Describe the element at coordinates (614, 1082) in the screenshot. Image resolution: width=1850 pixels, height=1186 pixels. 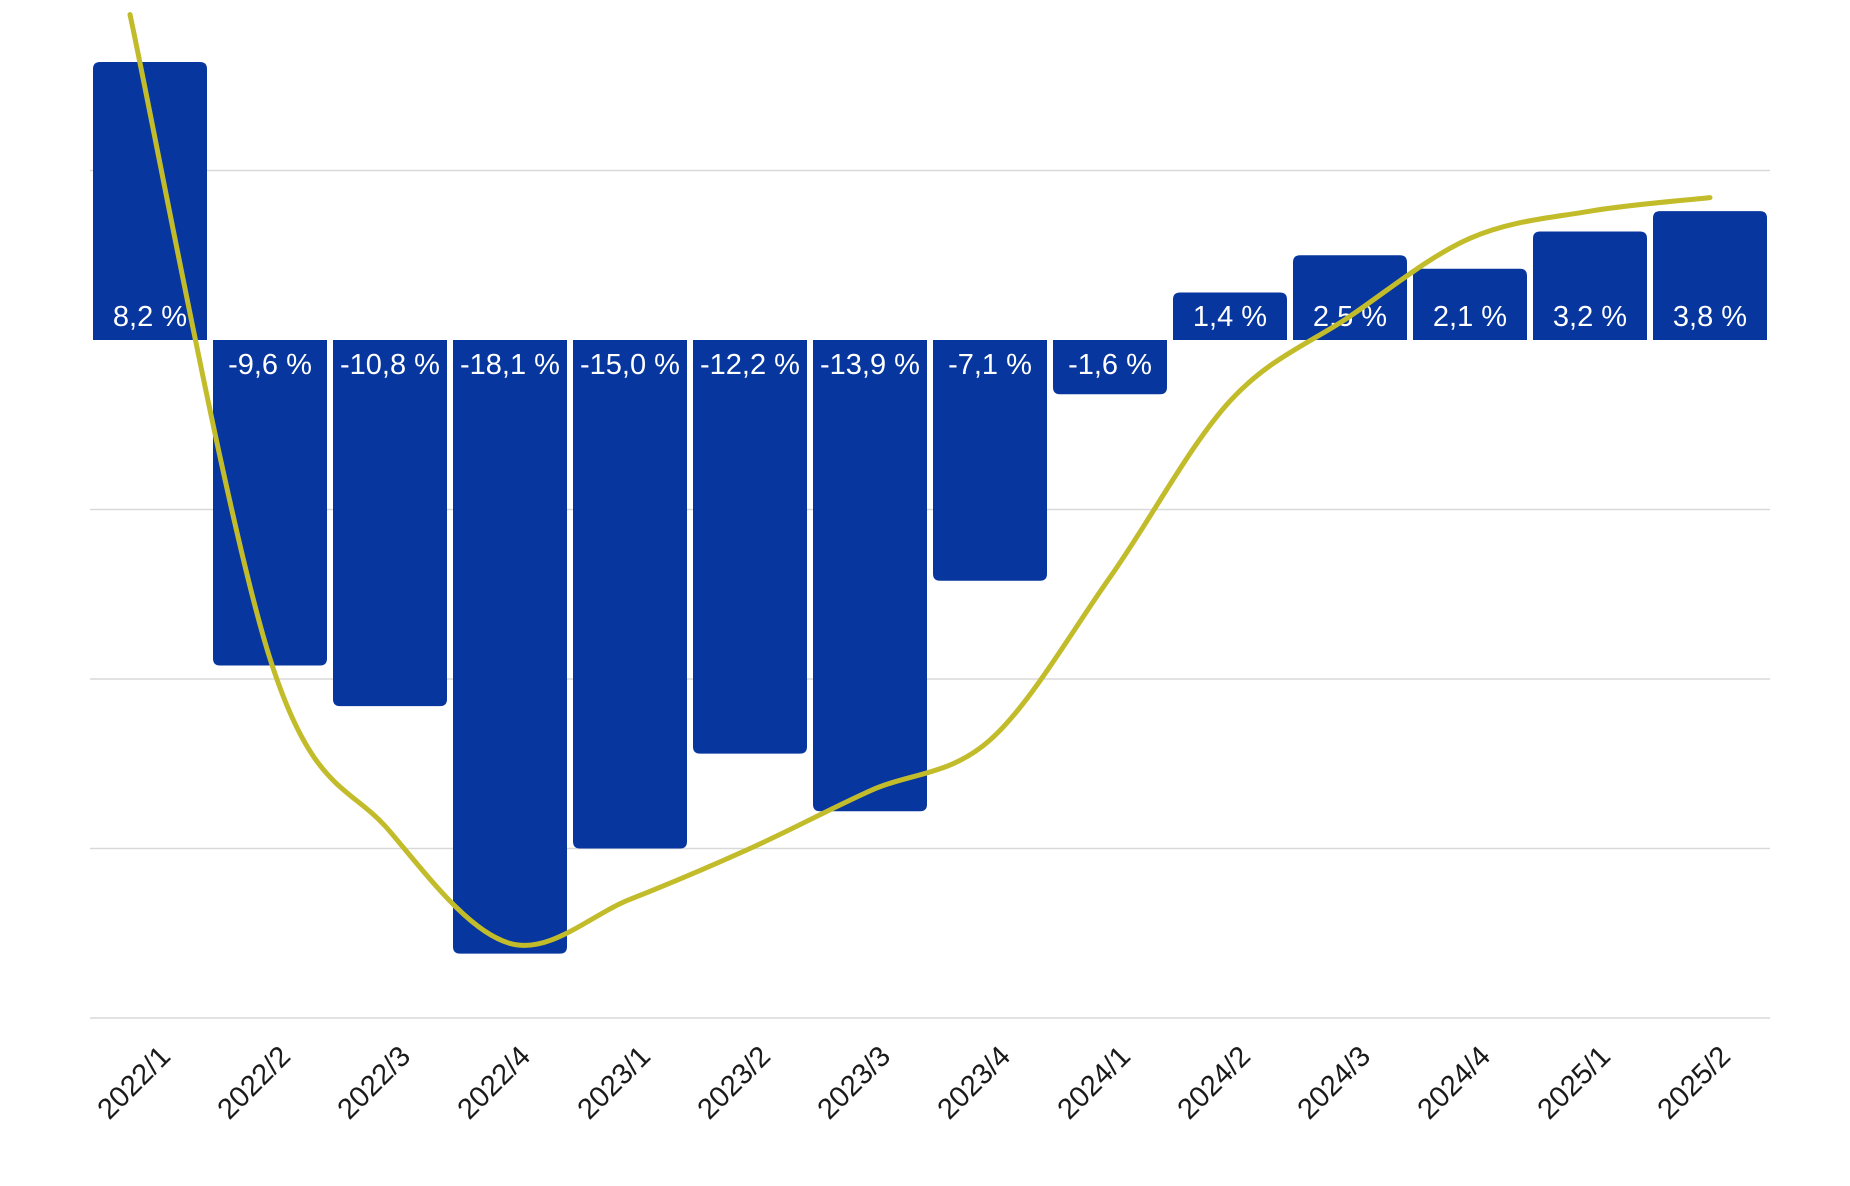
I see `x-tick-label-2023-1: 2023/1` at that location.